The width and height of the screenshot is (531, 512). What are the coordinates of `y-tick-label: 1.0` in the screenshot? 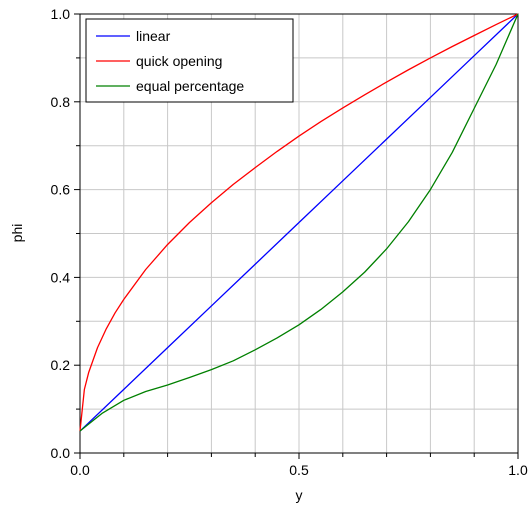 It's located at (61, 14).